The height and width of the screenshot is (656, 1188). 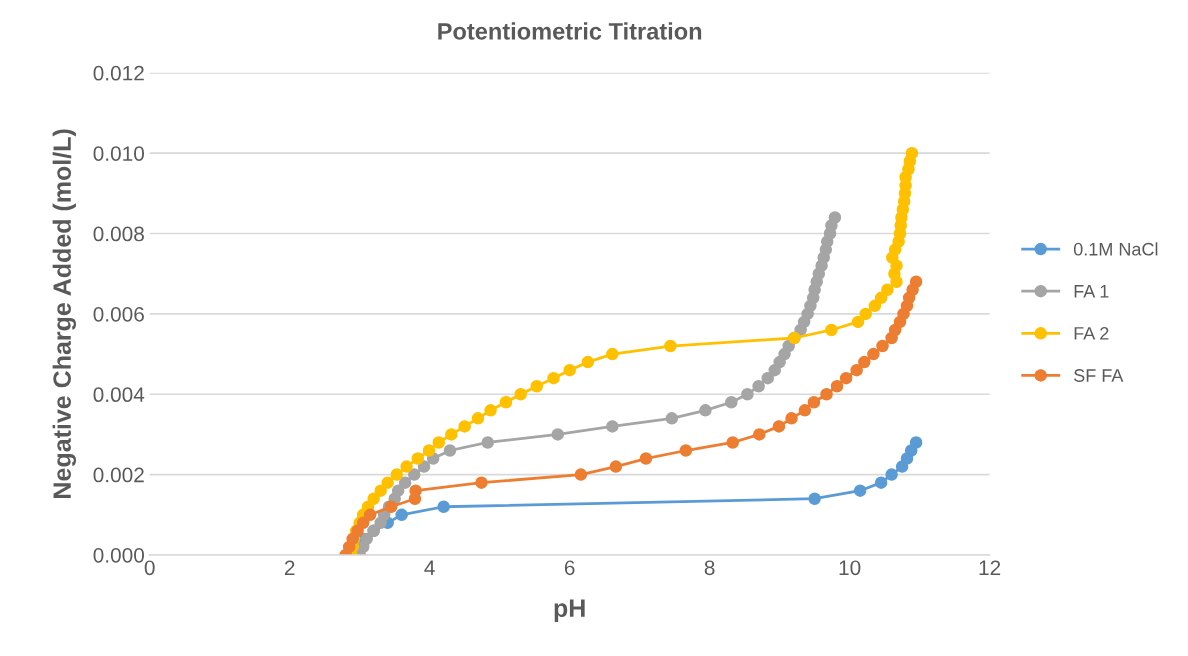 What do you see at coordinates (569, 611) in the screenshot?
I see `x-axis-title: pH` at bounding box center [569, 611].